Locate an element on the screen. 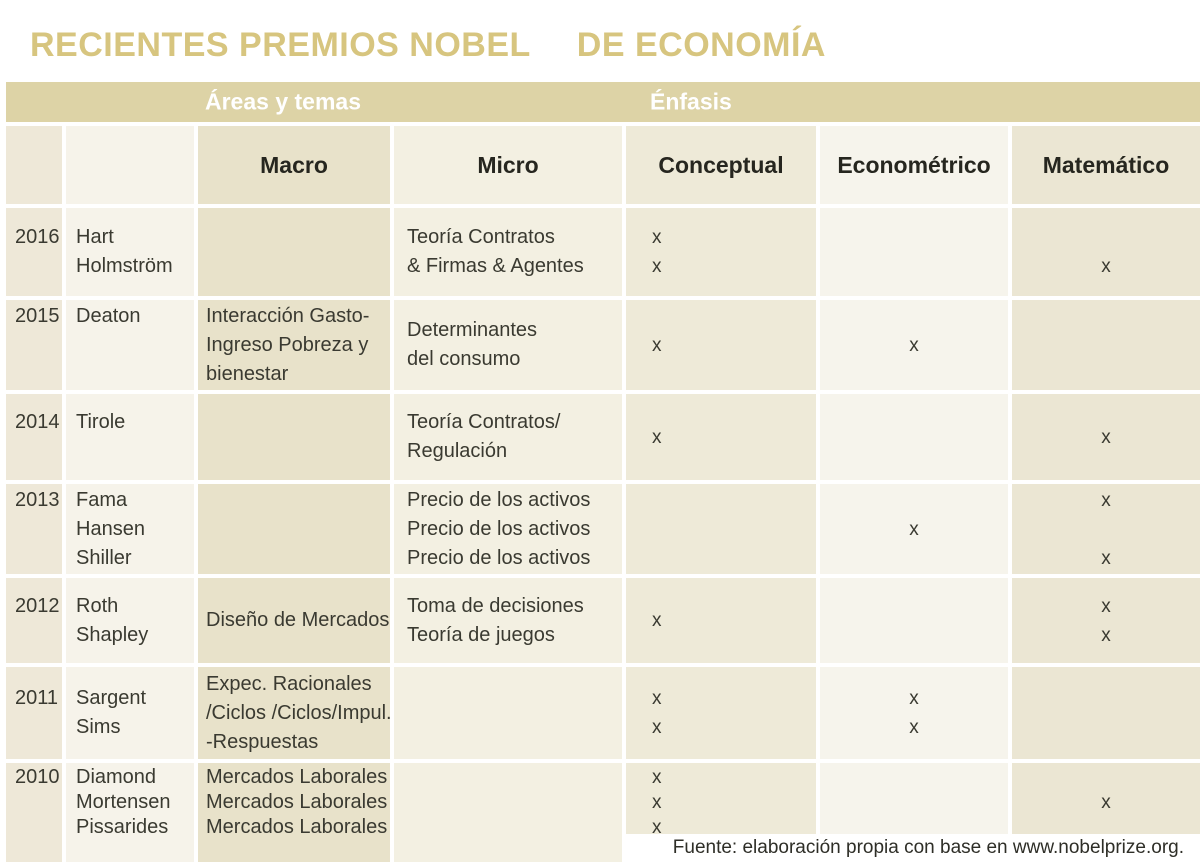 Image resolution: width=1200 pixels, height=862 pixels. year-cell: 2010 is located at coordinates (34, 812).